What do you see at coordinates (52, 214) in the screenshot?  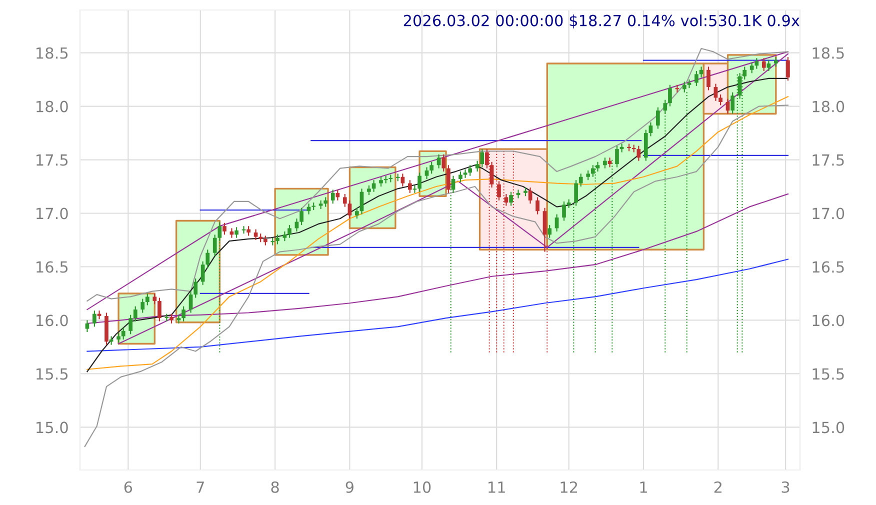 I see `y-tick-label: 17.0` at bounding box center [52, 214].